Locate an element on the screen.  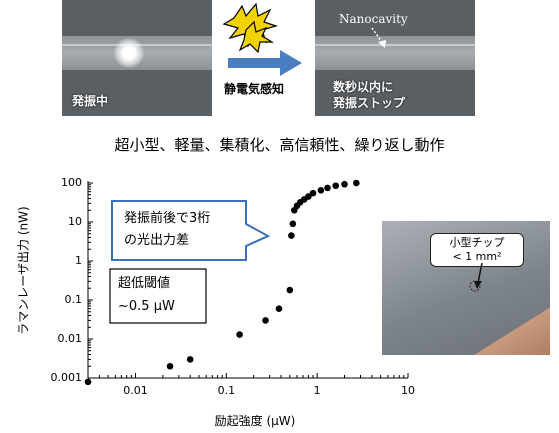
y-tick-label: 10 is located at coordinates (75, 221).